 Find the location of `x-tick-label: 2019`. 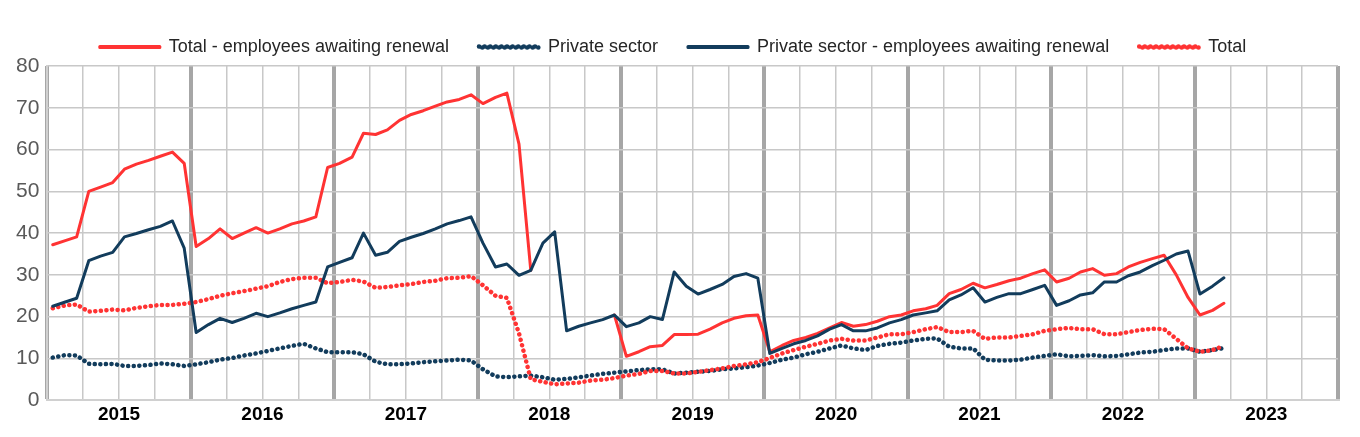

x-tick-label: 2019 is located at coordinates (692, 413).